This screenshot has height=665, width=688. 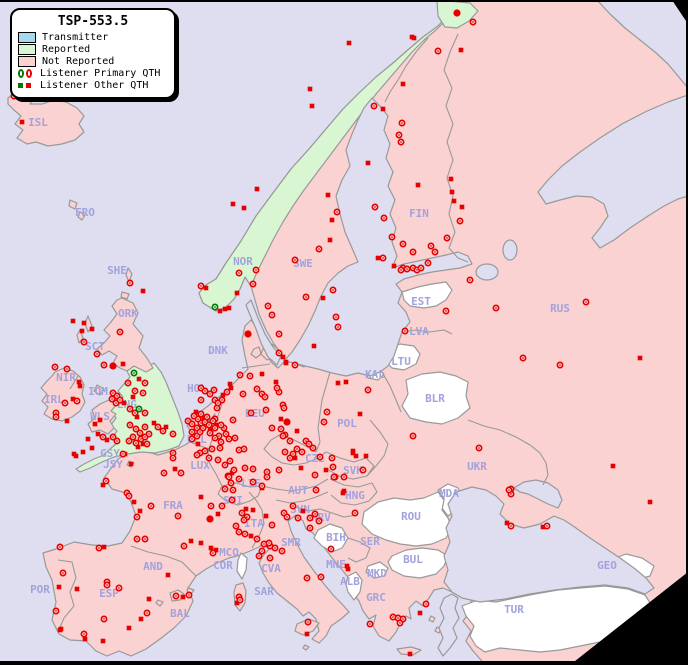 I want to click on legend-item-label: Listener Primary QTH, so click(x=100, y=73).